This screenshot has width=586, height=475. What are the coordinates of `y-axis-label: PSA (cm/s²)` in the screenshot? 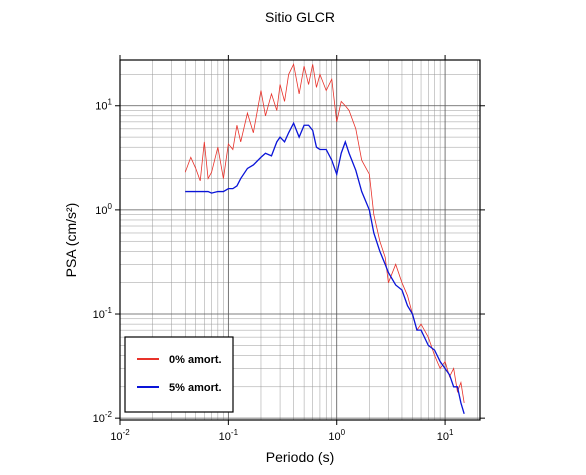 It's located at (71, 240).